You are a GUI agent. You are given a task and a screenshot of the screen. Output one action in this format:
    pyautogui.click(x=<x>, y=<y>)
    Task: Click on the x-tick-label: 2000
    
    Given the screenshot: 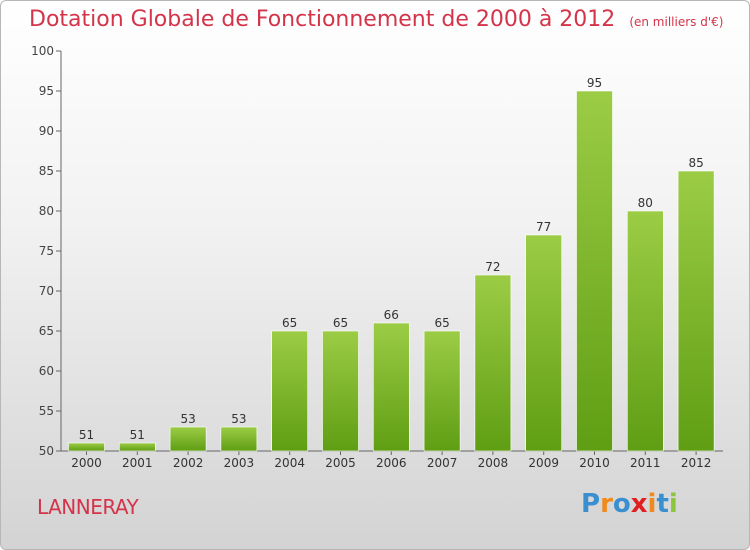 What is the action you would take?
    pyautogui.click(x=86, y=463)
    